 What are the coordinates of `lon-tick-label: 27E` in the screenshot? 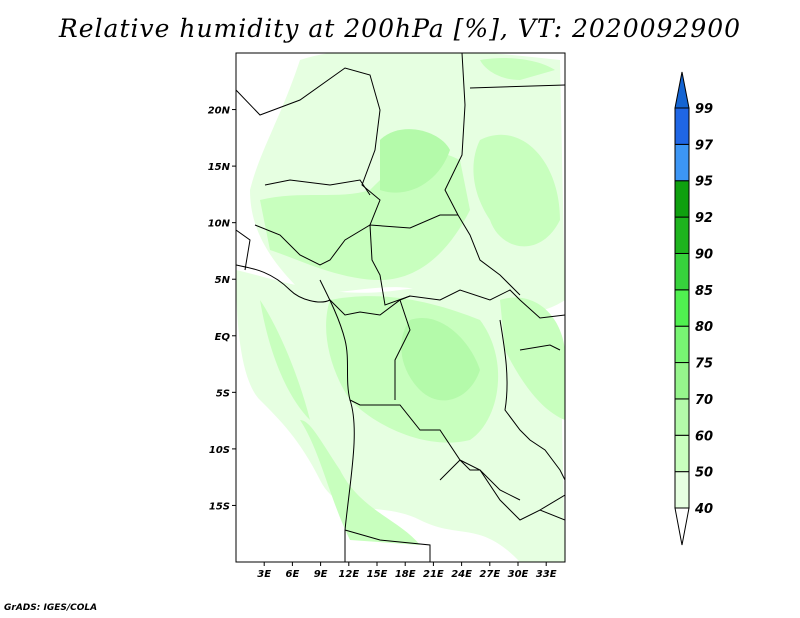 It's located at (489, 574).